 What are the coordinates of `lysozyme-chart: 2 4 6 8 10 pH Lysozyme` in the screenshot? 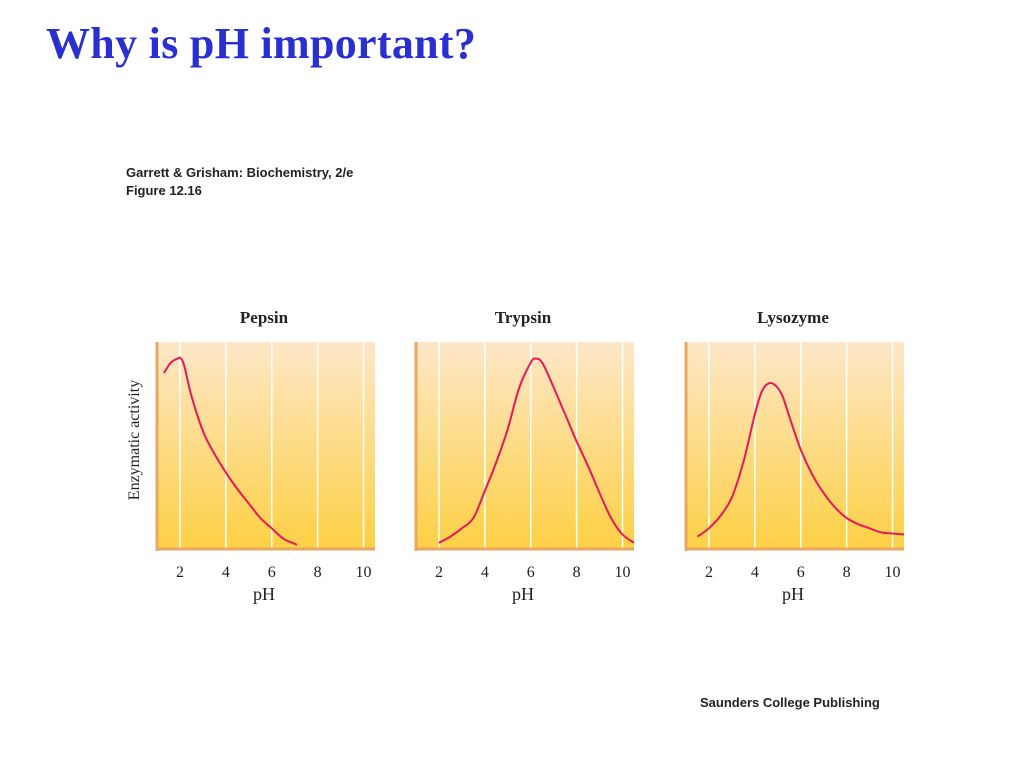 It's located at (794, 456).